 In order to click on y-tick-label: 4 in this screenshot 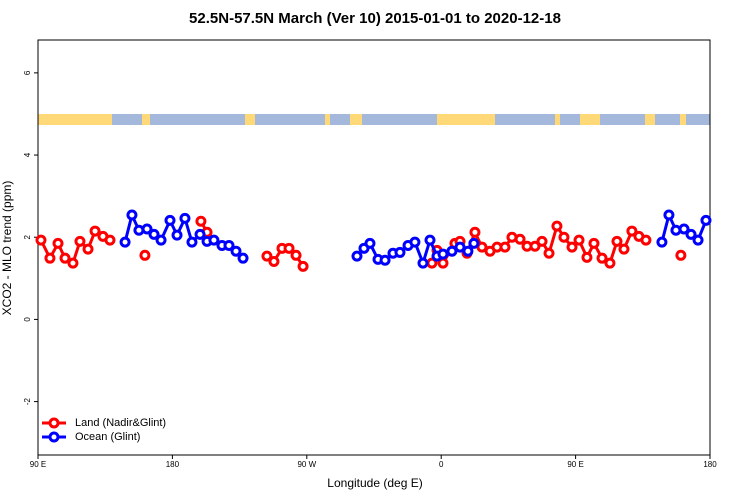, I will do `click(27, 154)`.